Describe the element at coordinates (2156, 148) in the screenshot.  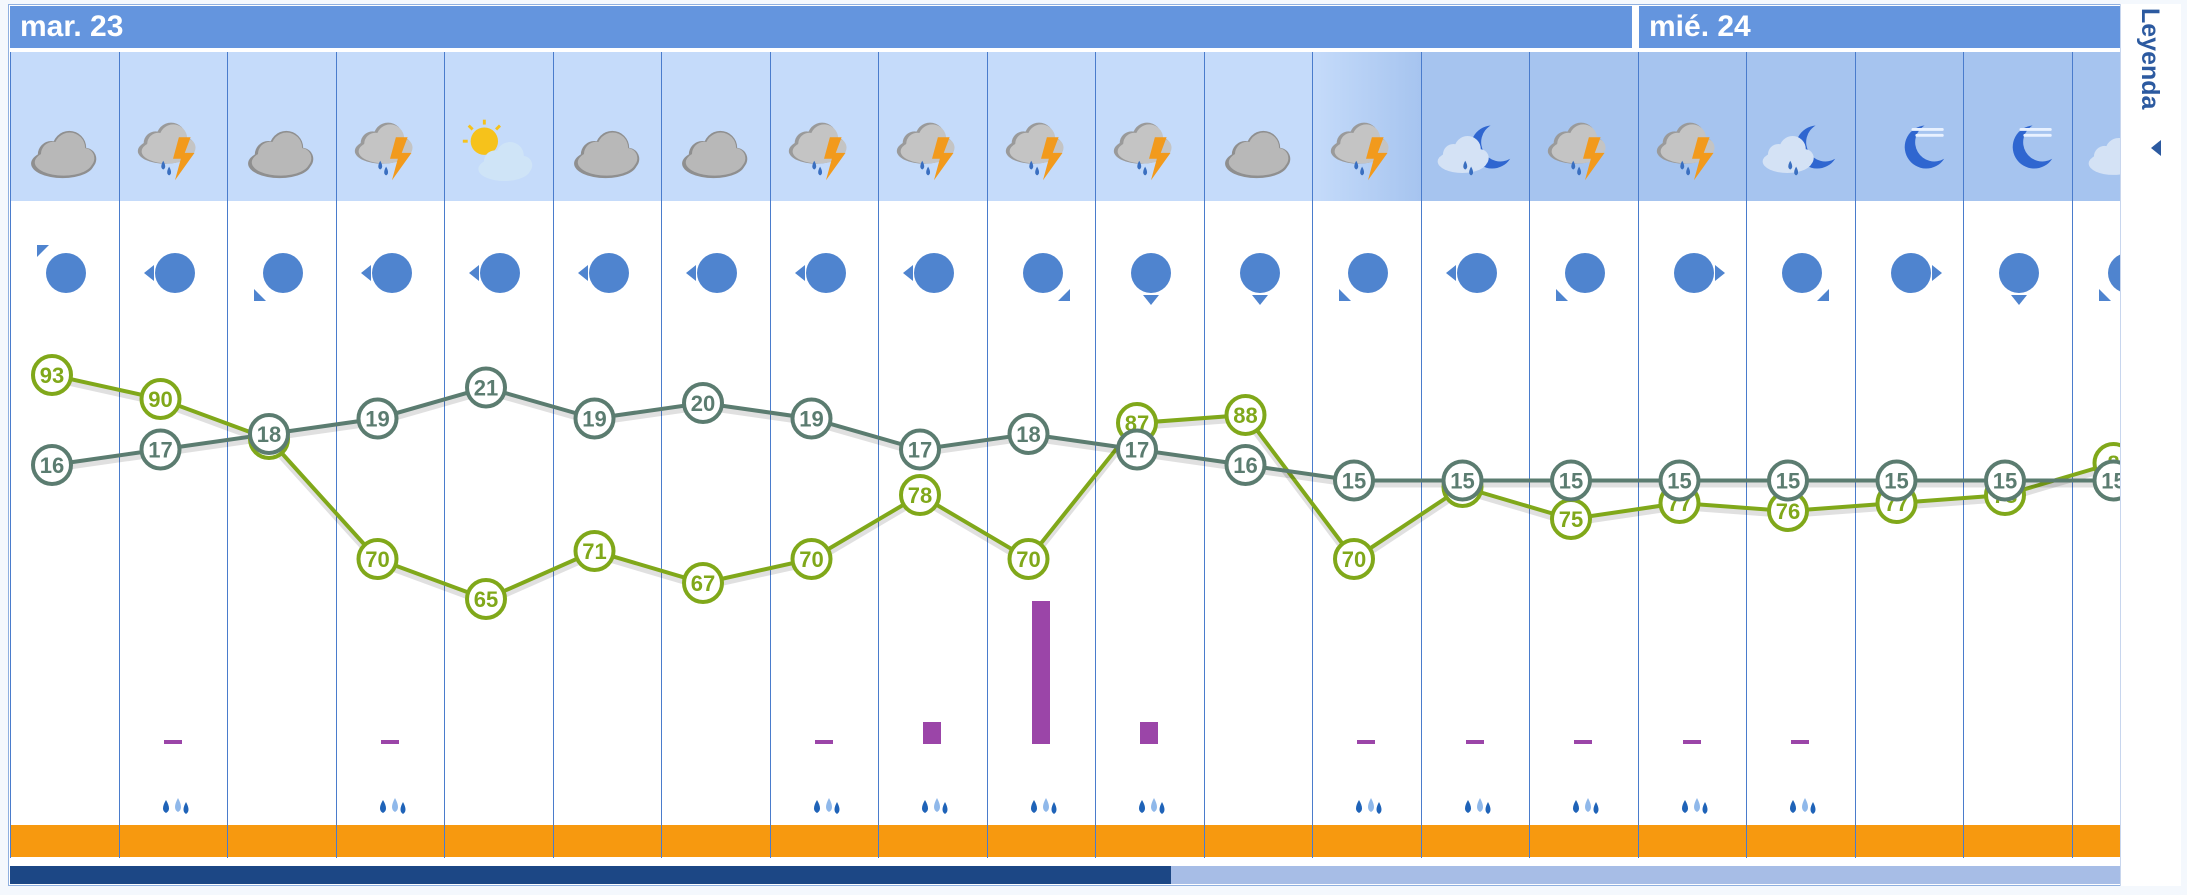
I see `legend-expand-arrow-icon` at that location.